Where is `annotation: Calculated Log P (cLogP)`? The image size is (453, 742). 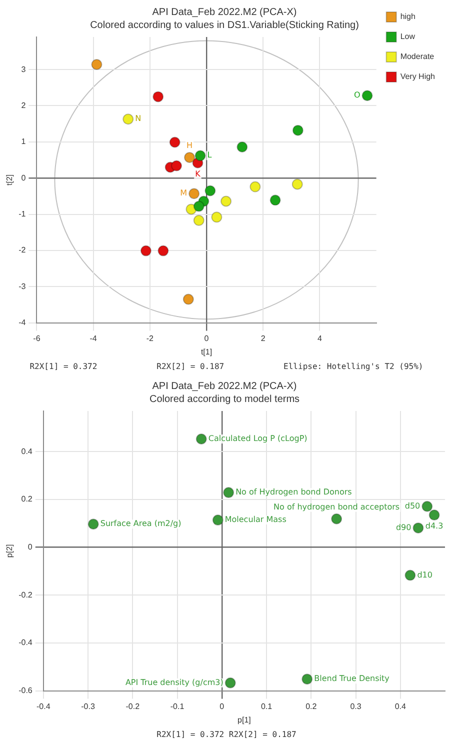 annotation: Calculated Log P (cLogP) is located at coordinates (258, 439).